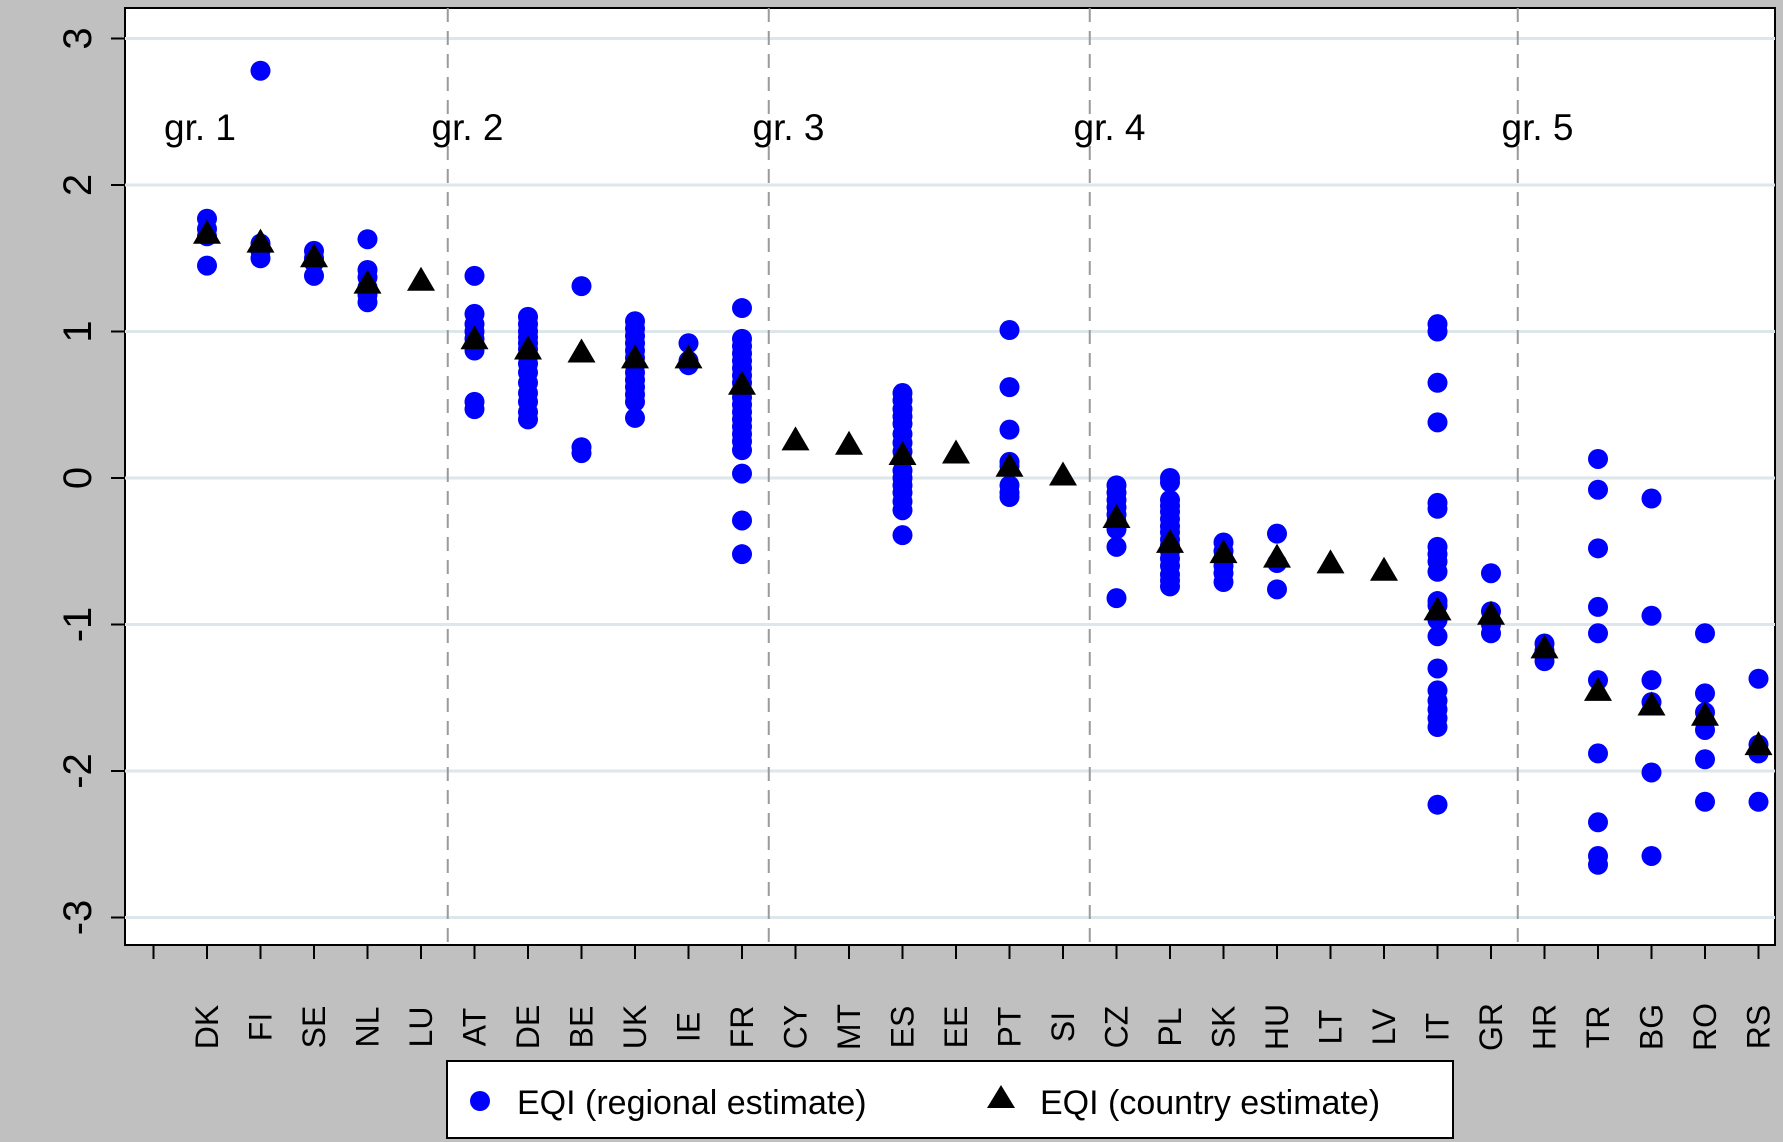 This screenshot has width=1783, height=1142. What do you see at coordinates (1331, 1027) in the screenshot?
I see `x-tick-label: LT` at bounding box center [1331, 1027].